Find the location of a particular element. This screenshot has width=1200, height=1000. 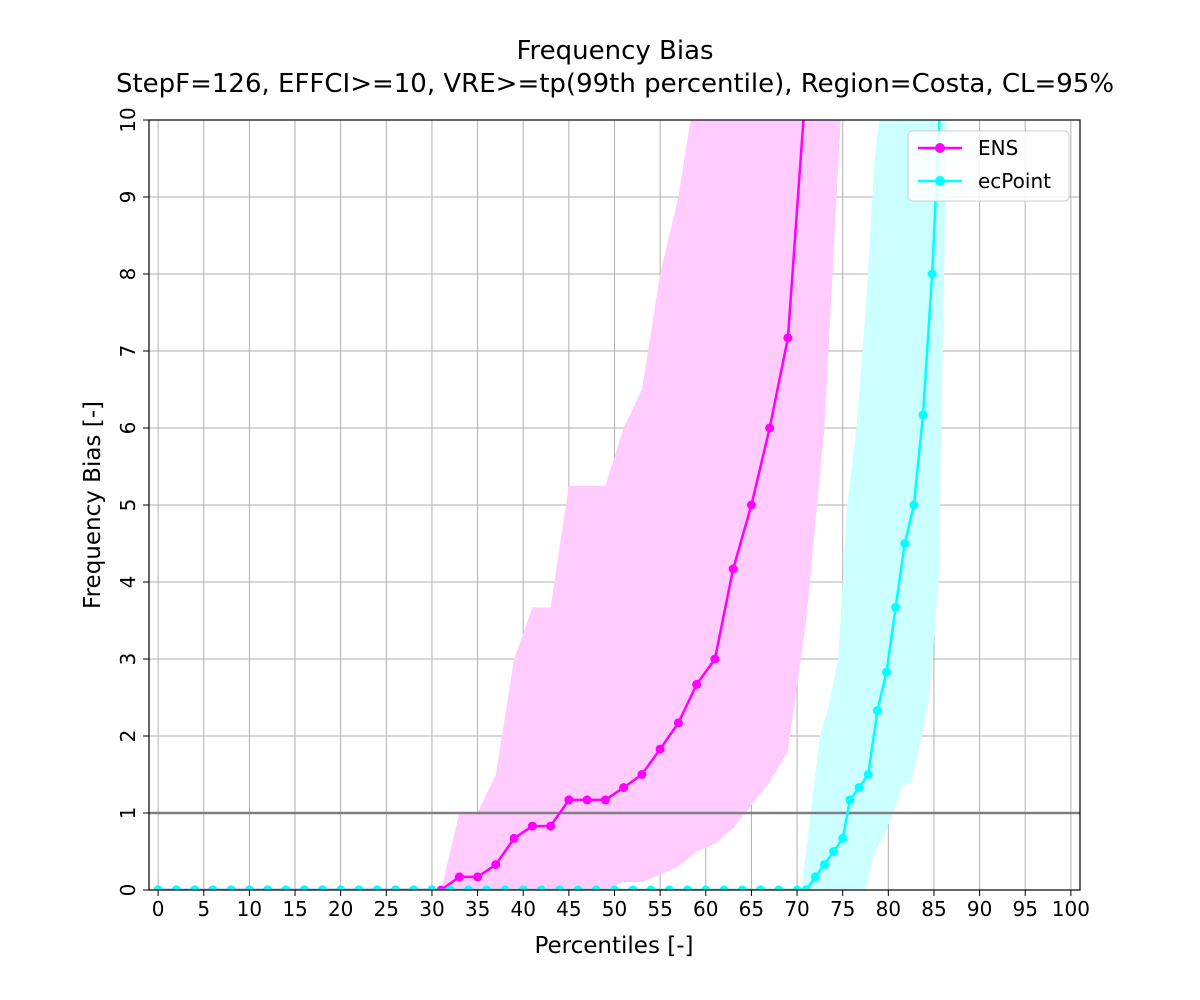

chart-title: Frequency Bias is located at coordinates (614, 51).